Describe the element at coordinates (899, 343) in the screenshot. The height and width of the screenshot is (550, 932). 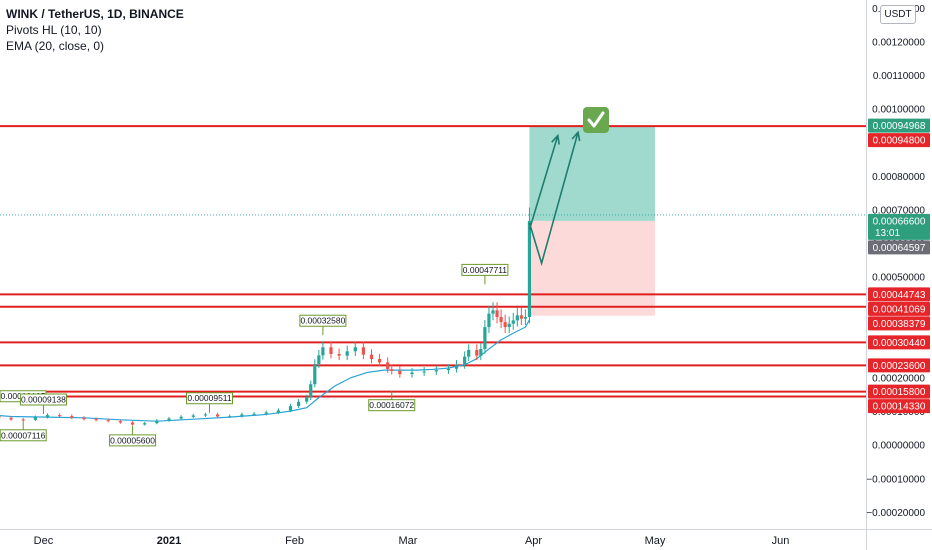
I see `price-label: 0.00030440` at that location.